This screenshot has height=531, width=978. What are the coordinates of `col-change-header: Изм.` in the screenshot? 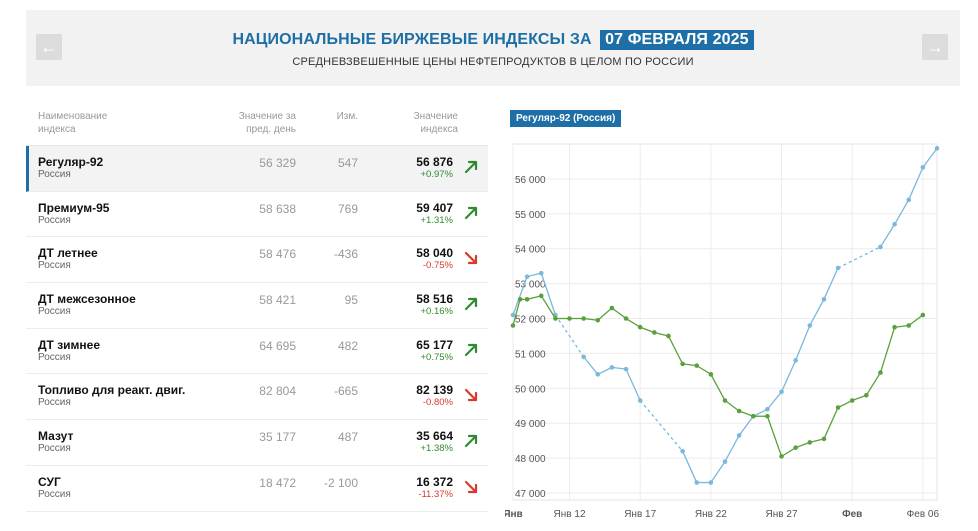 It's located at (347, 116).